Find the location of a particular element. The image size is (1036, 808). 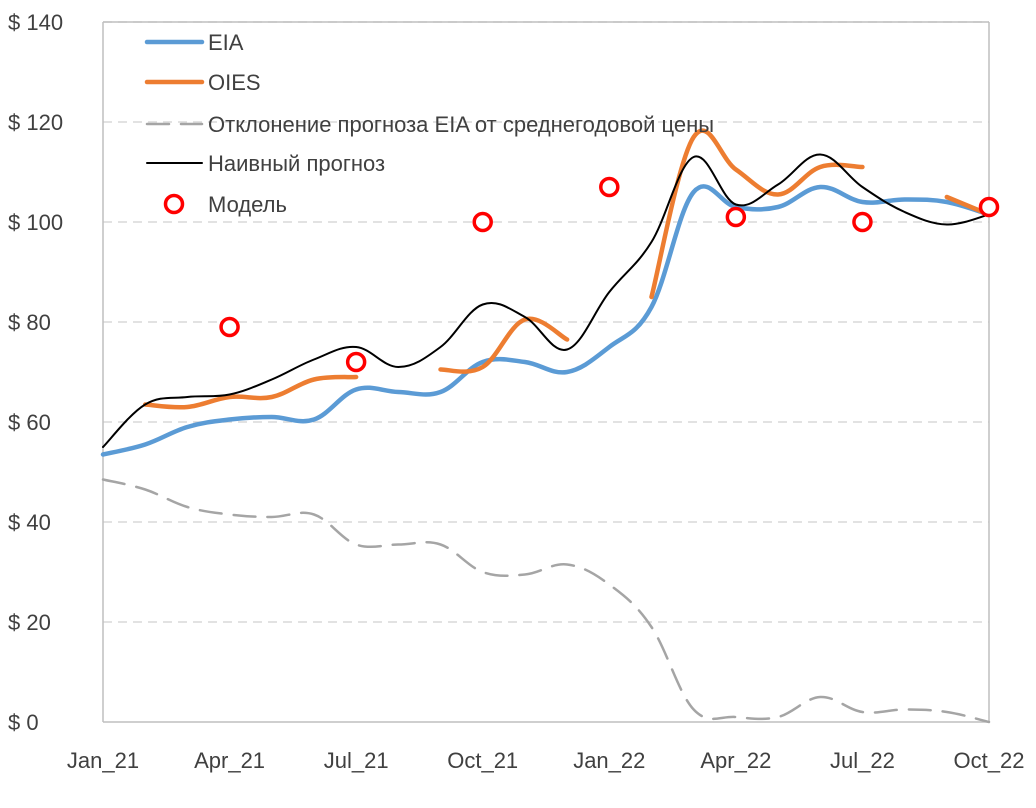

legend-item: OIES is located at coordinates (202, 82).